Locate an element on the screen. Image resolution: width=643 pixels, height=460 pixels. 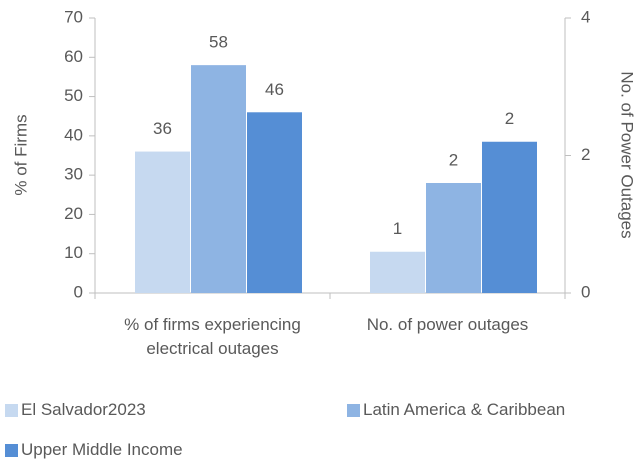
legend-item: Upper Middle Income is located at coordinates (94, 450).